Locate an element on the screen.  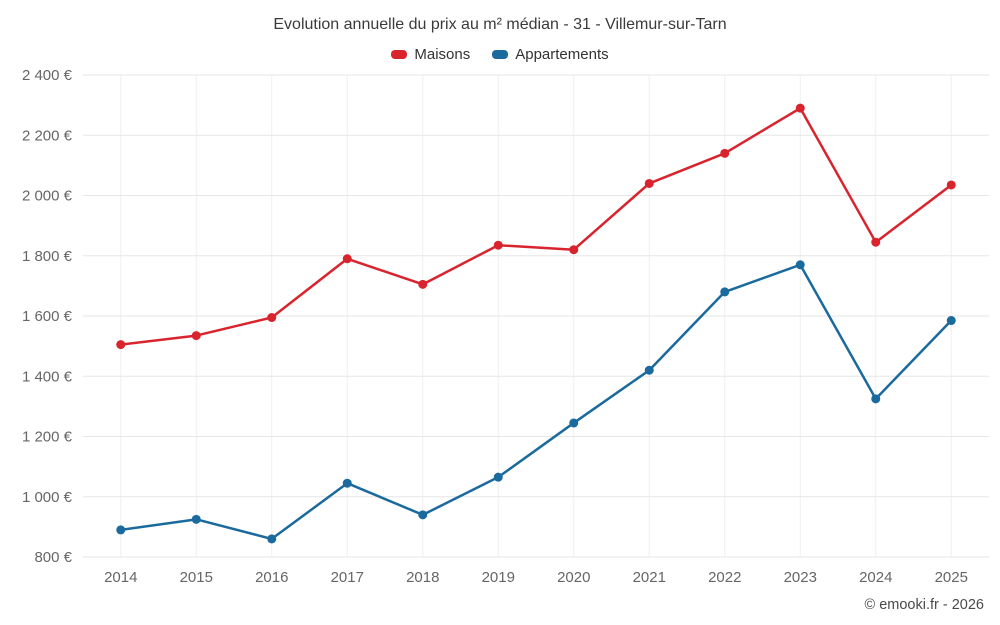
appartements-legend-marker is located at coordinates (500, 54).